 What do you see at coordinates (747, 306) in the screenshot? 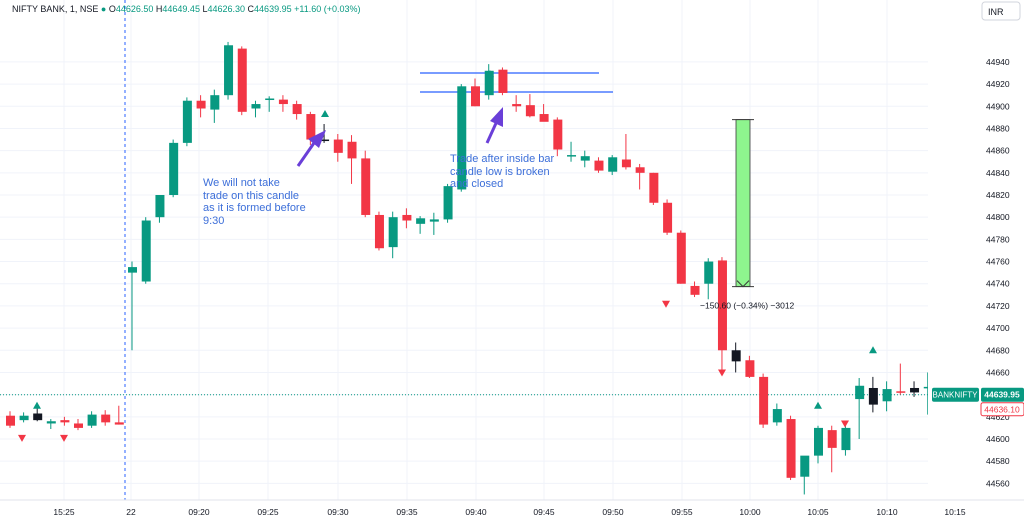
I see `measure-label: −150.60 (−0.34%) −3012` at bounding box center [747, 306].